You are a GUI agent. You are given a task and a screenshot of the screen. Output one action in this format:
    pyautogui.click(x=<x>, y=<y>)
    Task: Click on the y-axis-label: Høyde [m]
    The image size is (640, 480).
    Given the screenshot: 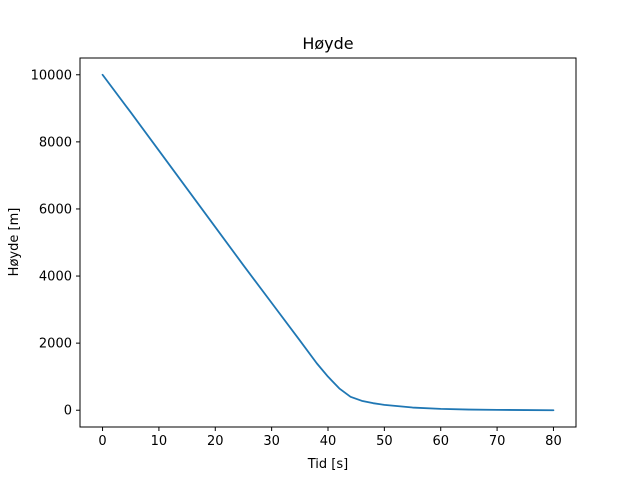 What is the action you would take?
    pyautogui.click(x=14, y=242)
    